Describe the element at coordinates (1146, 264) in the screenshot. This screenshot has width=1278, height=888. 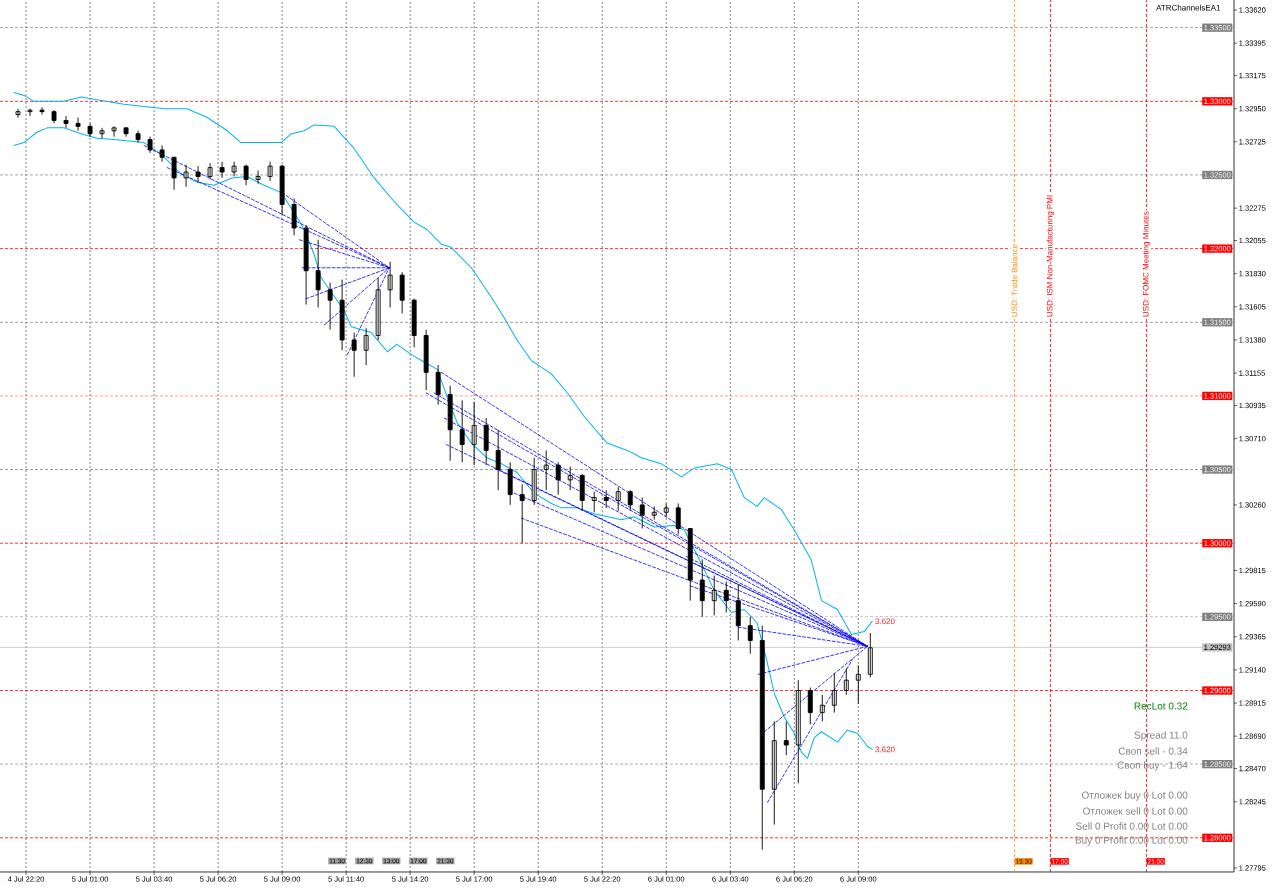
I see `ref-line-label: USD: FOMC Meeting Minutes` at that location.